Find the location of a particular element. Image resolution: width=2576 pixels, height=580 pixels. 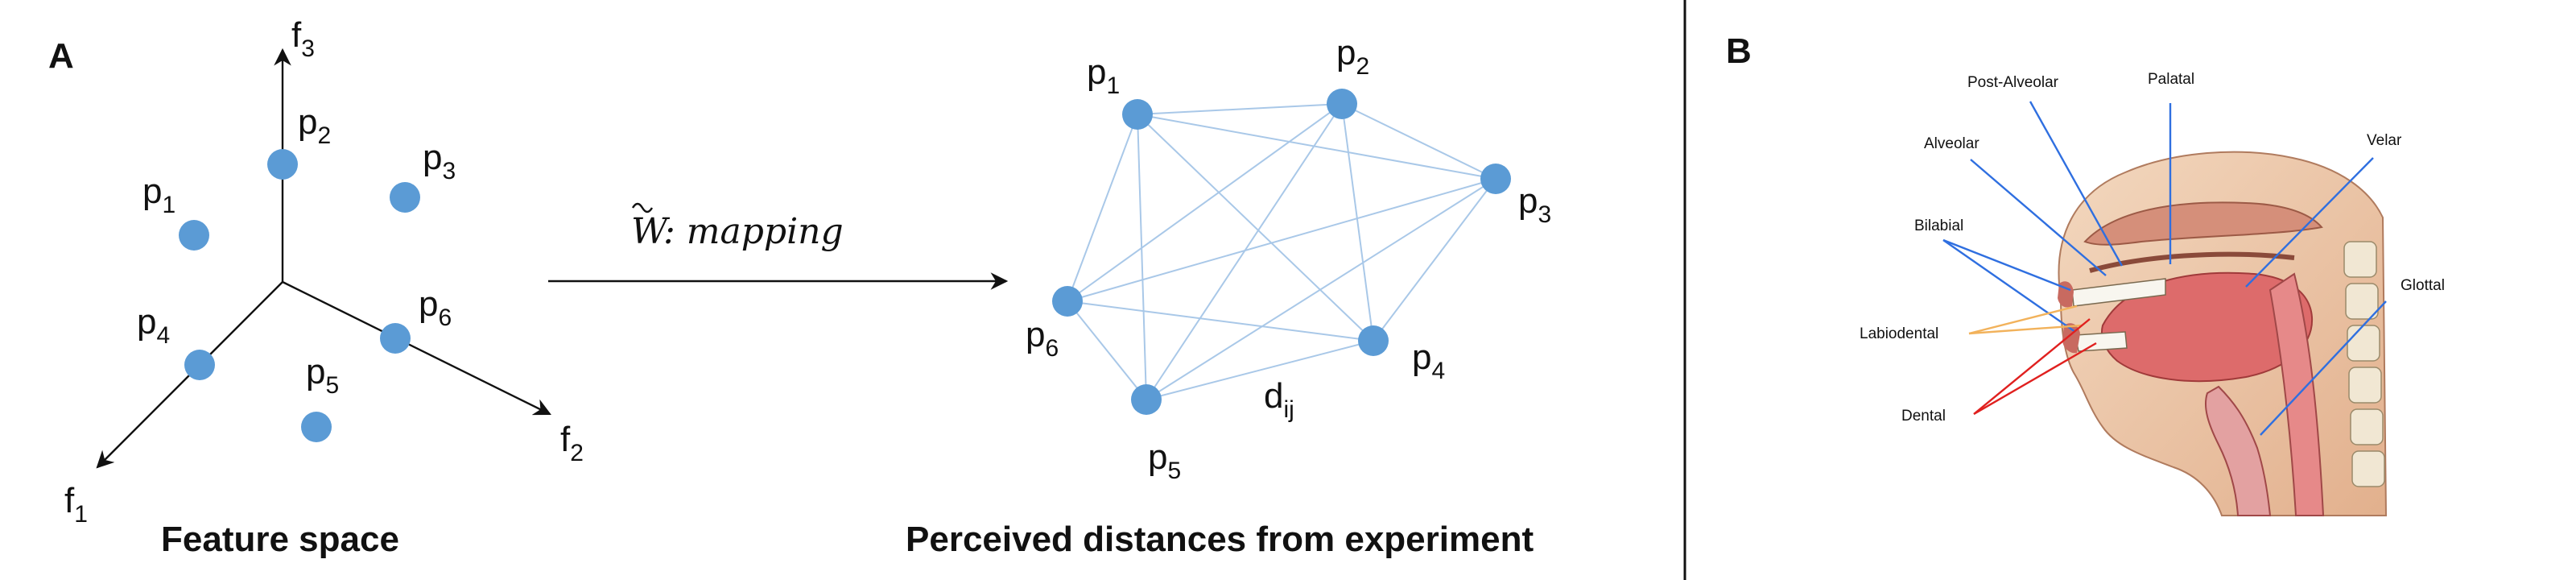

network-node-p1 is located at coordinates (1137, 114).